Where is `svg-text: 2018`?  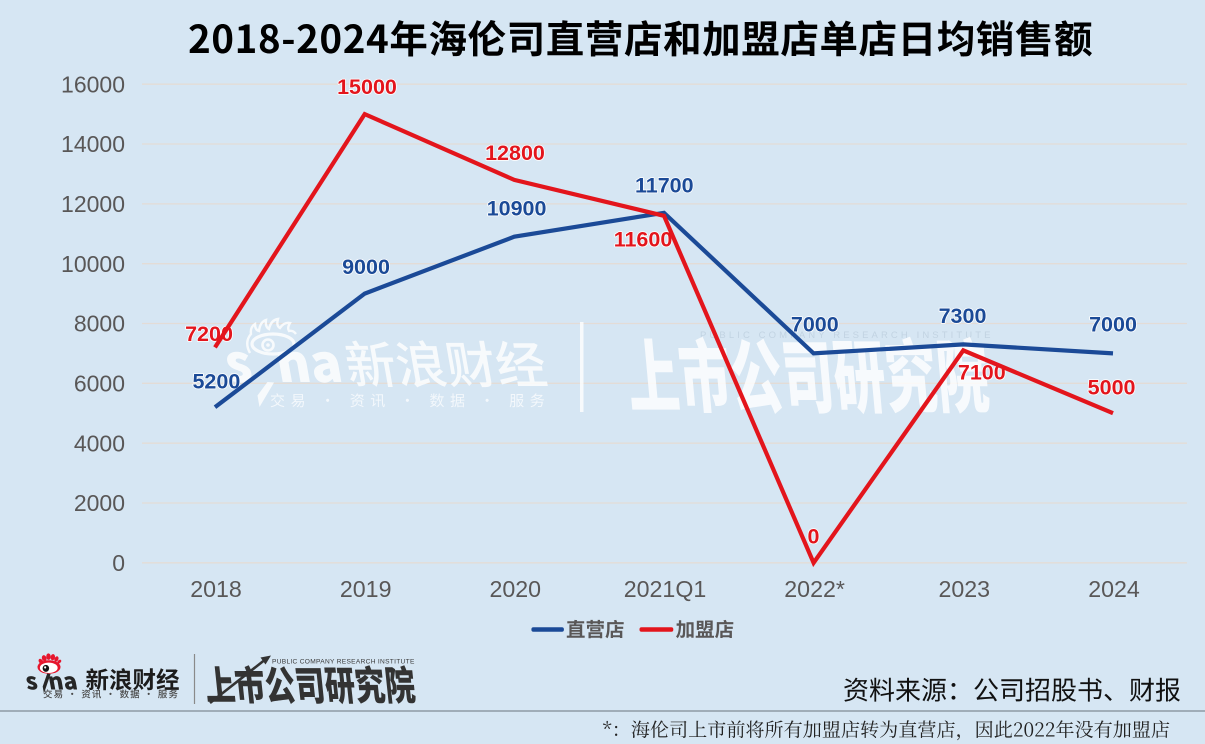
svg-text: 2018 is located at coordinates (216, 589).